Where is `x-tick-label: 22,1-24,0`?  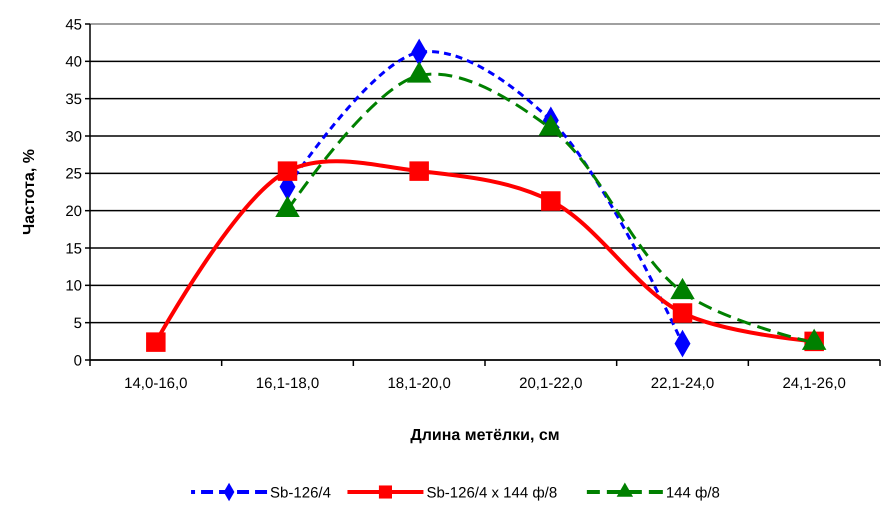
x-tick-label: 22,1-24,0 is located at coordinates (682, 383).